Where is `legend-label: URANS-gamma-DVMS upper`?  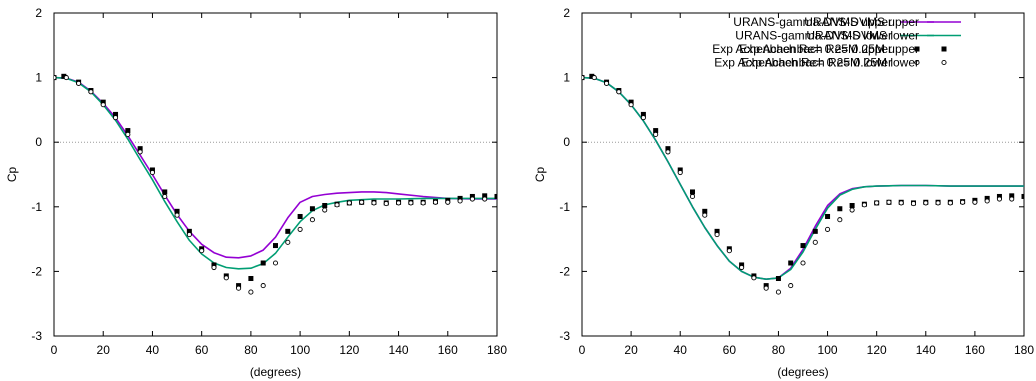 legend-label: URANS-gamma-DVMS upper is located at coordinates (812, 22).